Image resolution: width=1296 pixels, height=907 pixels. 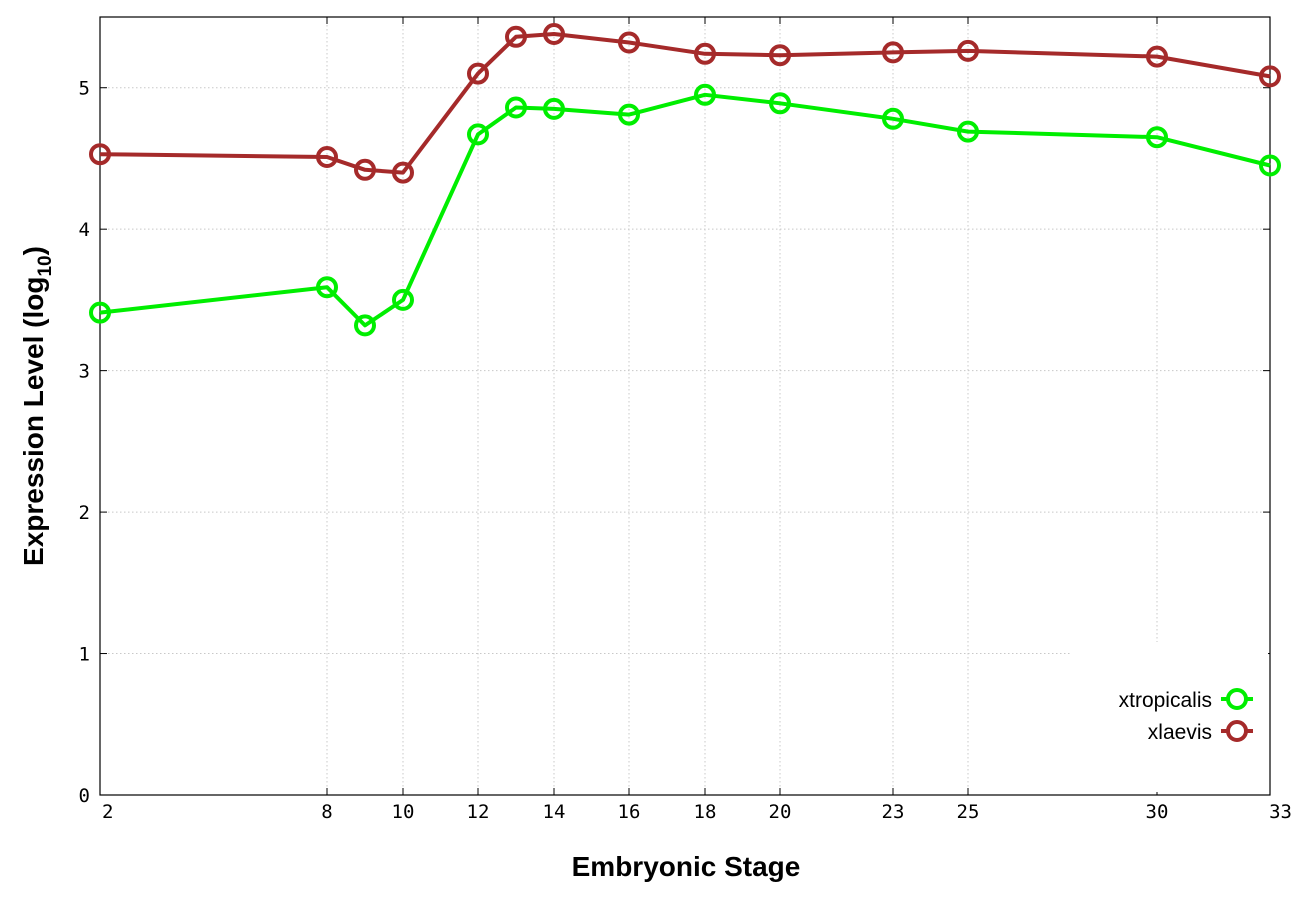 I want to click on legend: xtropicalis xlaevis, so click(x=1170, y=717).